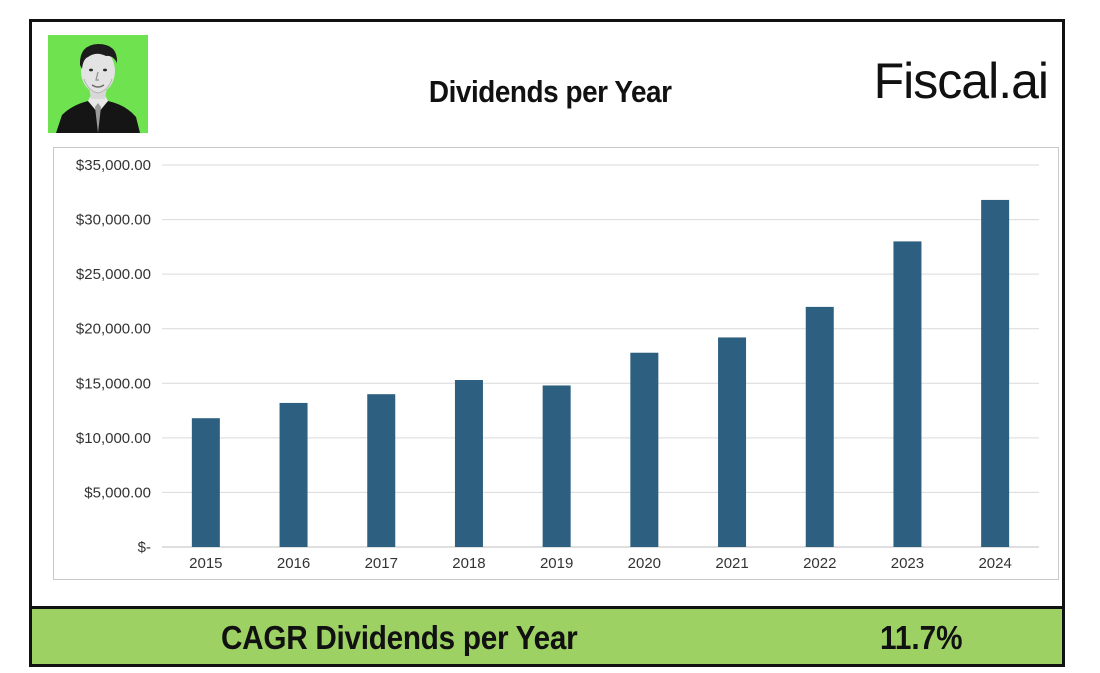 This screenshot has width=1100, height=673. I want to click on chart-title: Dividends per Year, so click(550, 91).